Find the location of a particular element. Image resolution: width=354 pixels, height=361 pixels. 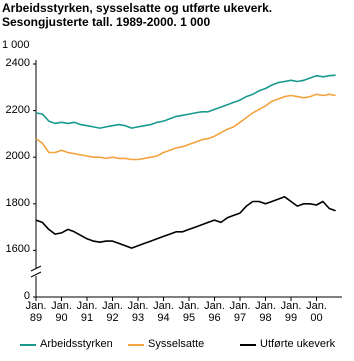

x-tick-label: Jan. 90 is located at coordinates (61, 312).